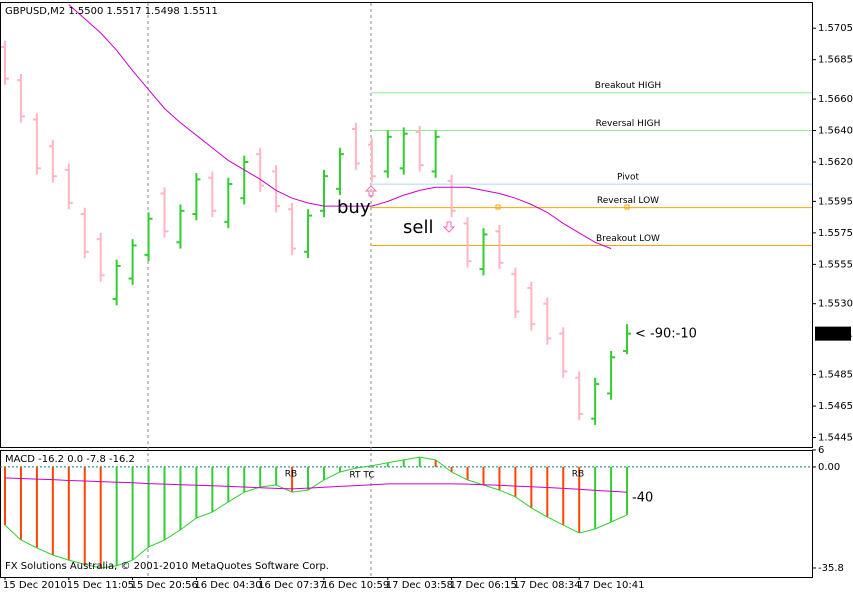 This screenshot has height=592, width=853. I want to click on x-tick-label: 16 Dec 04:30, so click(227, 585).